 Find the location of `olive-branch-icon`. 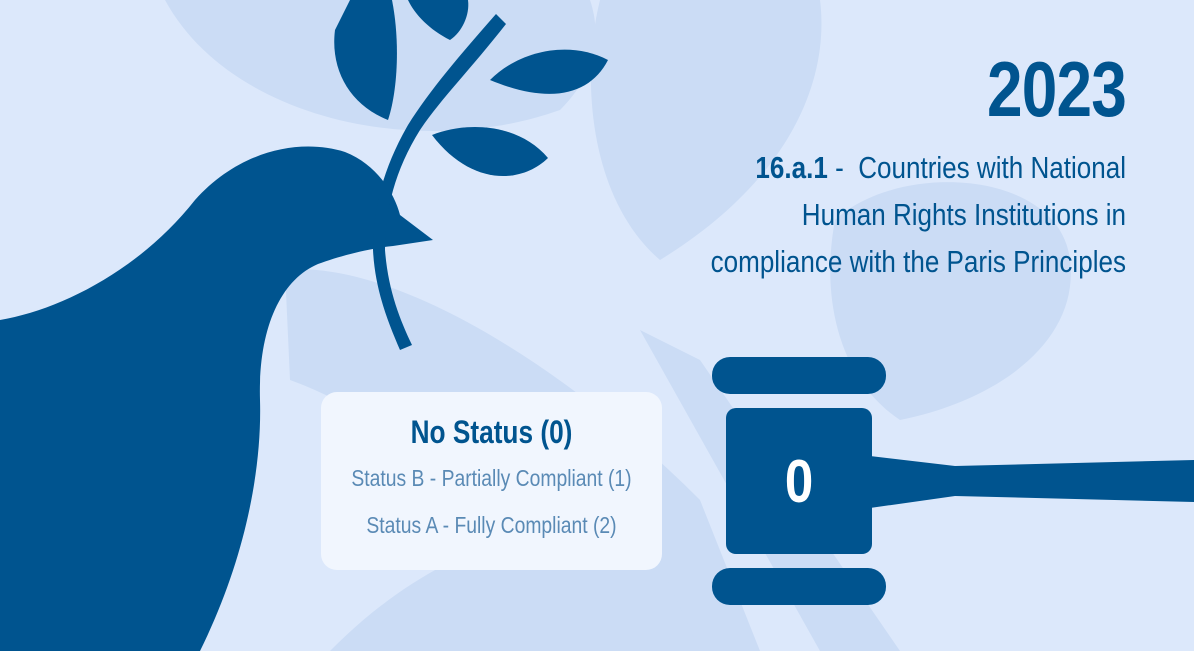

olive-branch-icon is located at coordinates (471, 175).